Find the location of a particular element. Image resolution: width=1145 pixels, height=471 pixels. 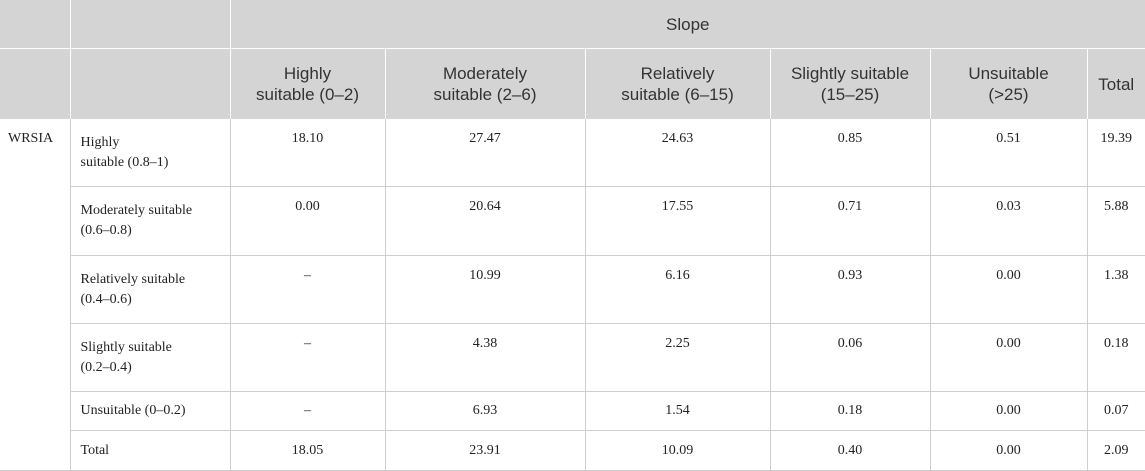

table-cell: 0.71 is located at coordinates (849, 221).